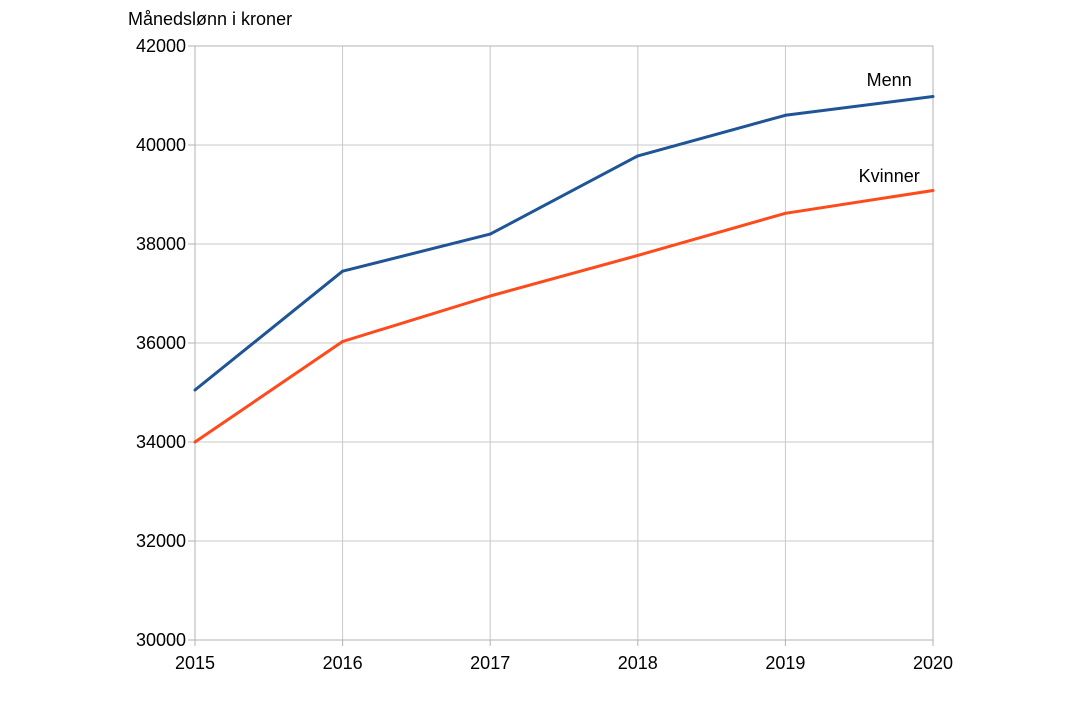 Image resolution: width=1067 pixels, height=703 pixels. What do you see at coordinates (161, 640) in the screenshot?
I see `y-tick-label: 30000` at bounding box center [161, 640].